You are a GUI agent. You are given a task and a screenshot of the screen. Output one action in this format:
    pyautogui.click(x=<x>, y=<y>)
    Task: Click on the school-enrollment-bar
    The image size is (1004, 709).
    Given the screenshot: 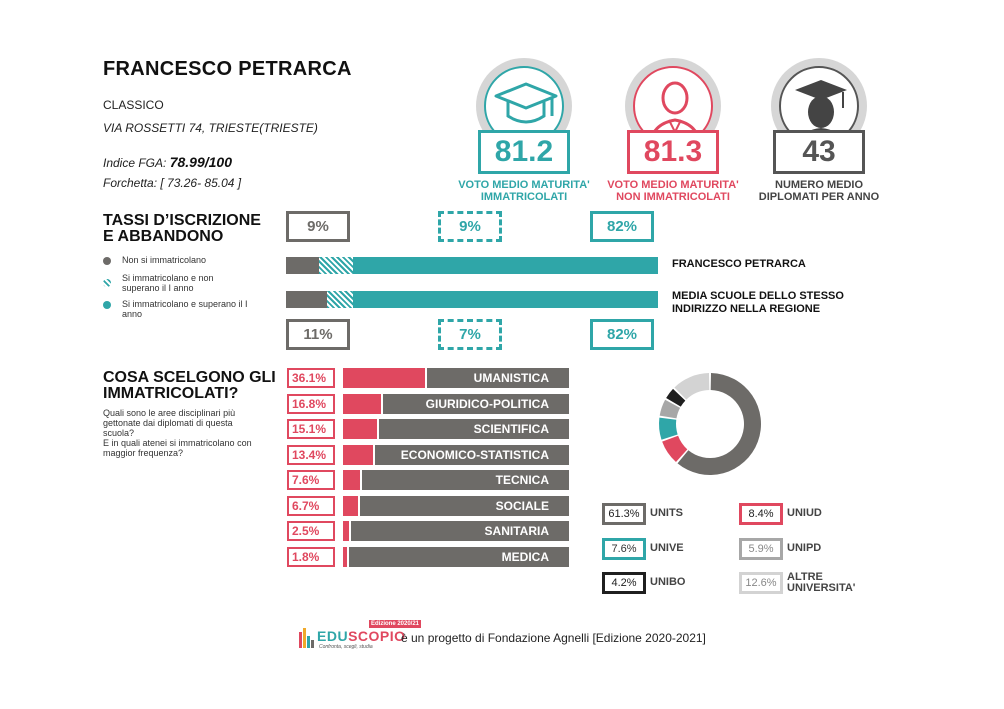 What is the action you would take?
    pyautogui.click(x=472, y=265)
    